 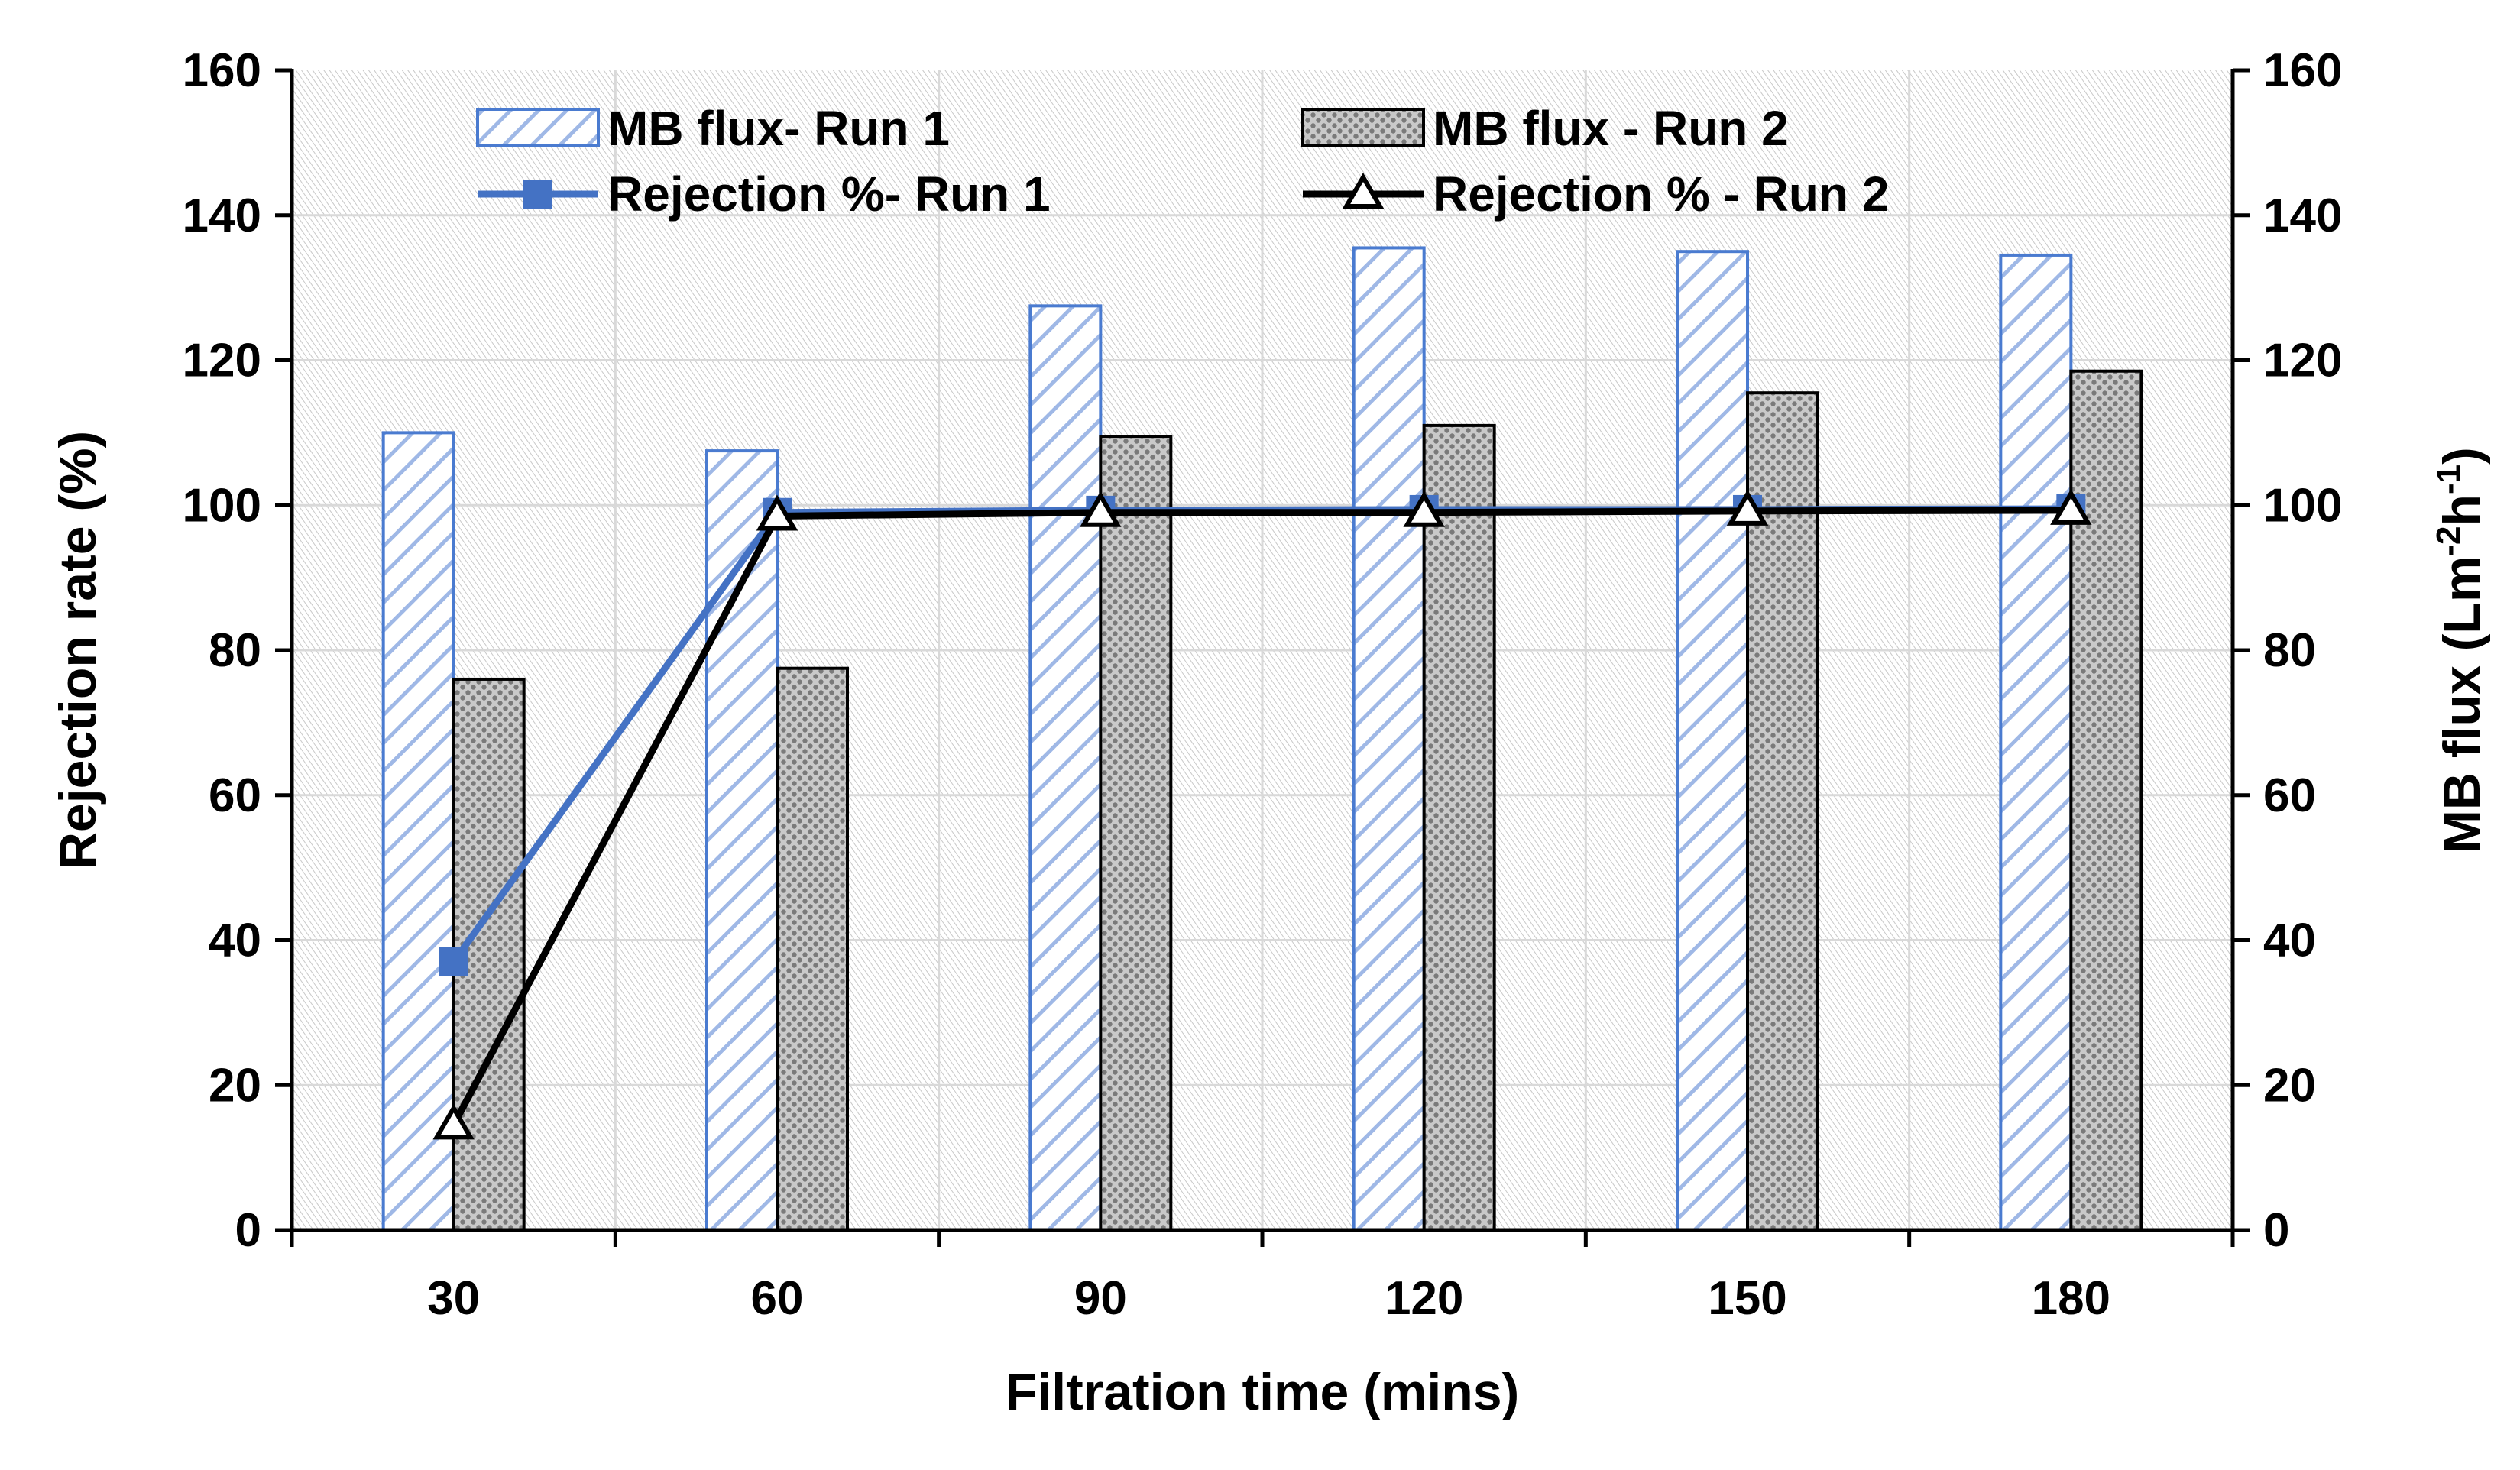 I want to click on x-axis-title: Filtration time (mins), so click(x=1262, y=1392).